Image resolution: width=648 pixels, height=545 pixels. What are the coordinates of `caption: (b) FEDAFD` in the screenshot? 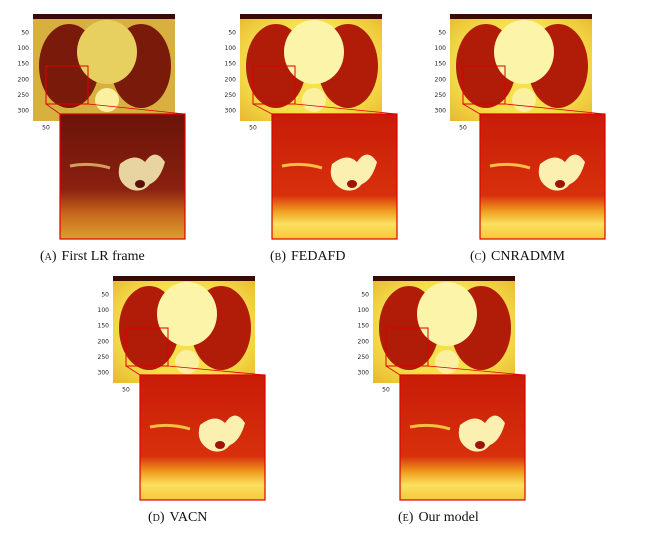 It's located at (307, 256).